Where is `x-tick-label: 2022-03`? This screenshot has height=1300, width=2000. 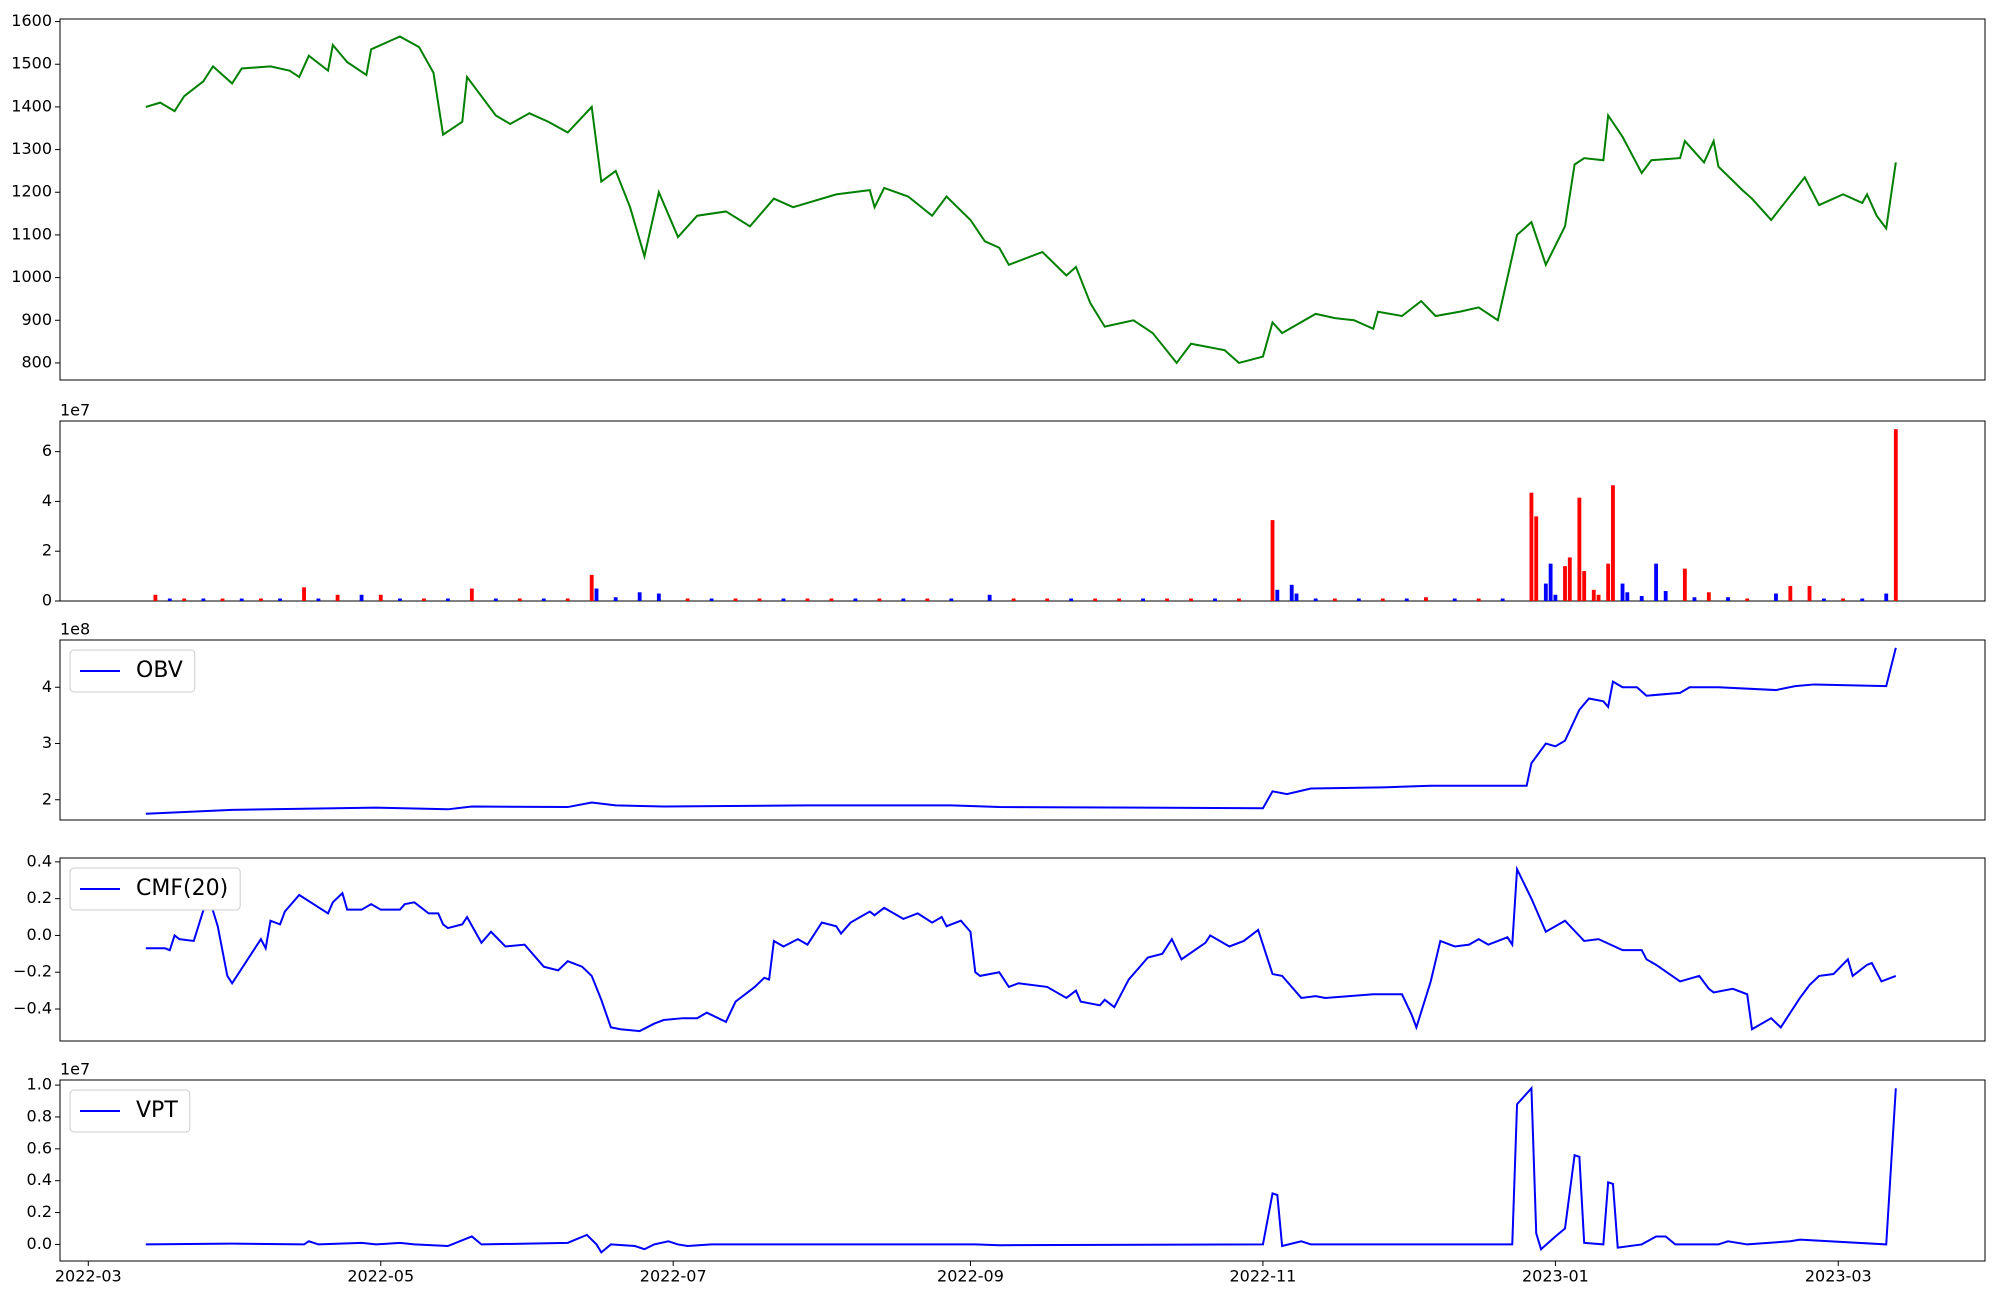
x-tick-label: 2022-03 is located at coordinates (88, 1276).